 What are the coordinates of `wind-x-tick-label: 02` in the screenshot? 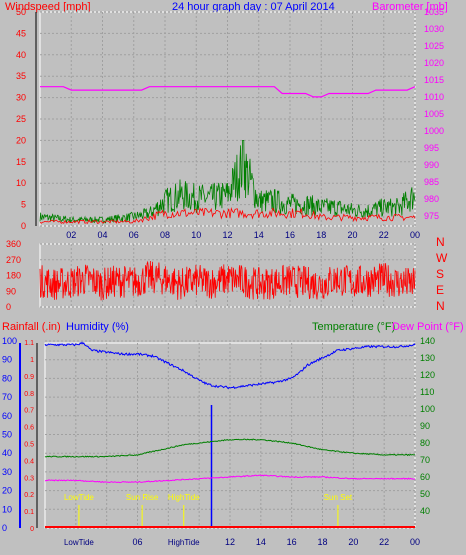 It's located at (71, 235).